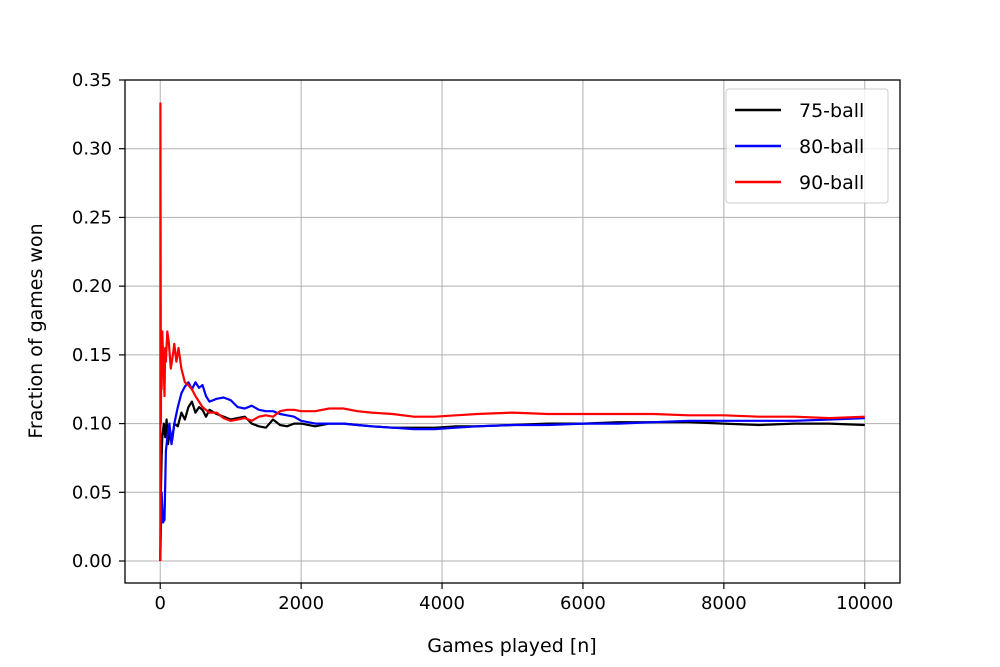 This screenshot has height=667, width=1000. I want to click on legend-box, so click(807, 146).